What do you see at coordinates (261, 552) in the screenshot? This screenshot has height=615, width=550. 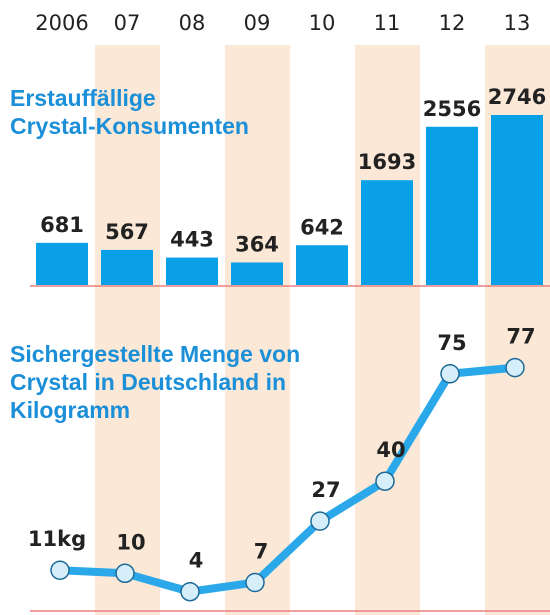 I see `value-label: 7` at bounding box center [261, 552].